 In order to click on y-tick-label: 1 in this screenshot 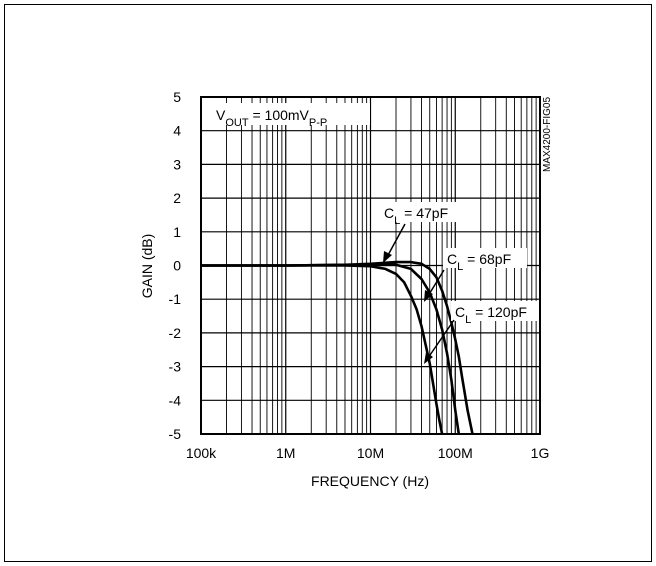, I will do `click(177, 232)`.